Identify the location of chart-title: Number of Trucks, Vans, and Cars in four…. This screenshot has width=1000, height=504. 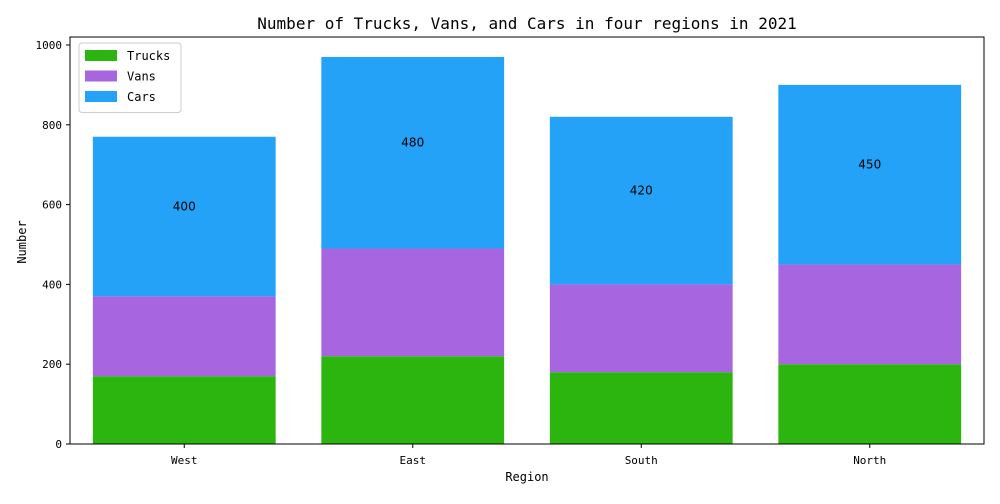
(526, 23).